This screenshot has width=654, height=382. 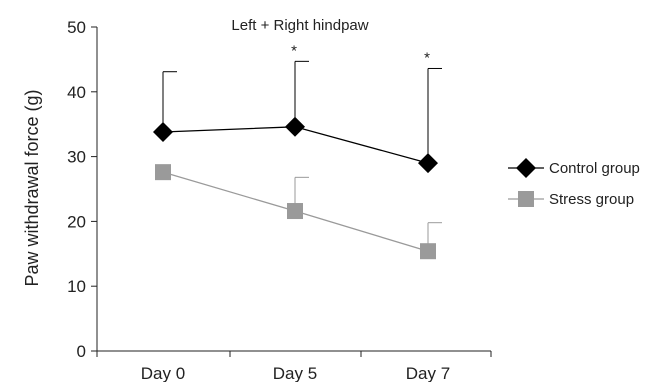 I want to click on legend: Control group Stress group, so click(x=574, y=183).